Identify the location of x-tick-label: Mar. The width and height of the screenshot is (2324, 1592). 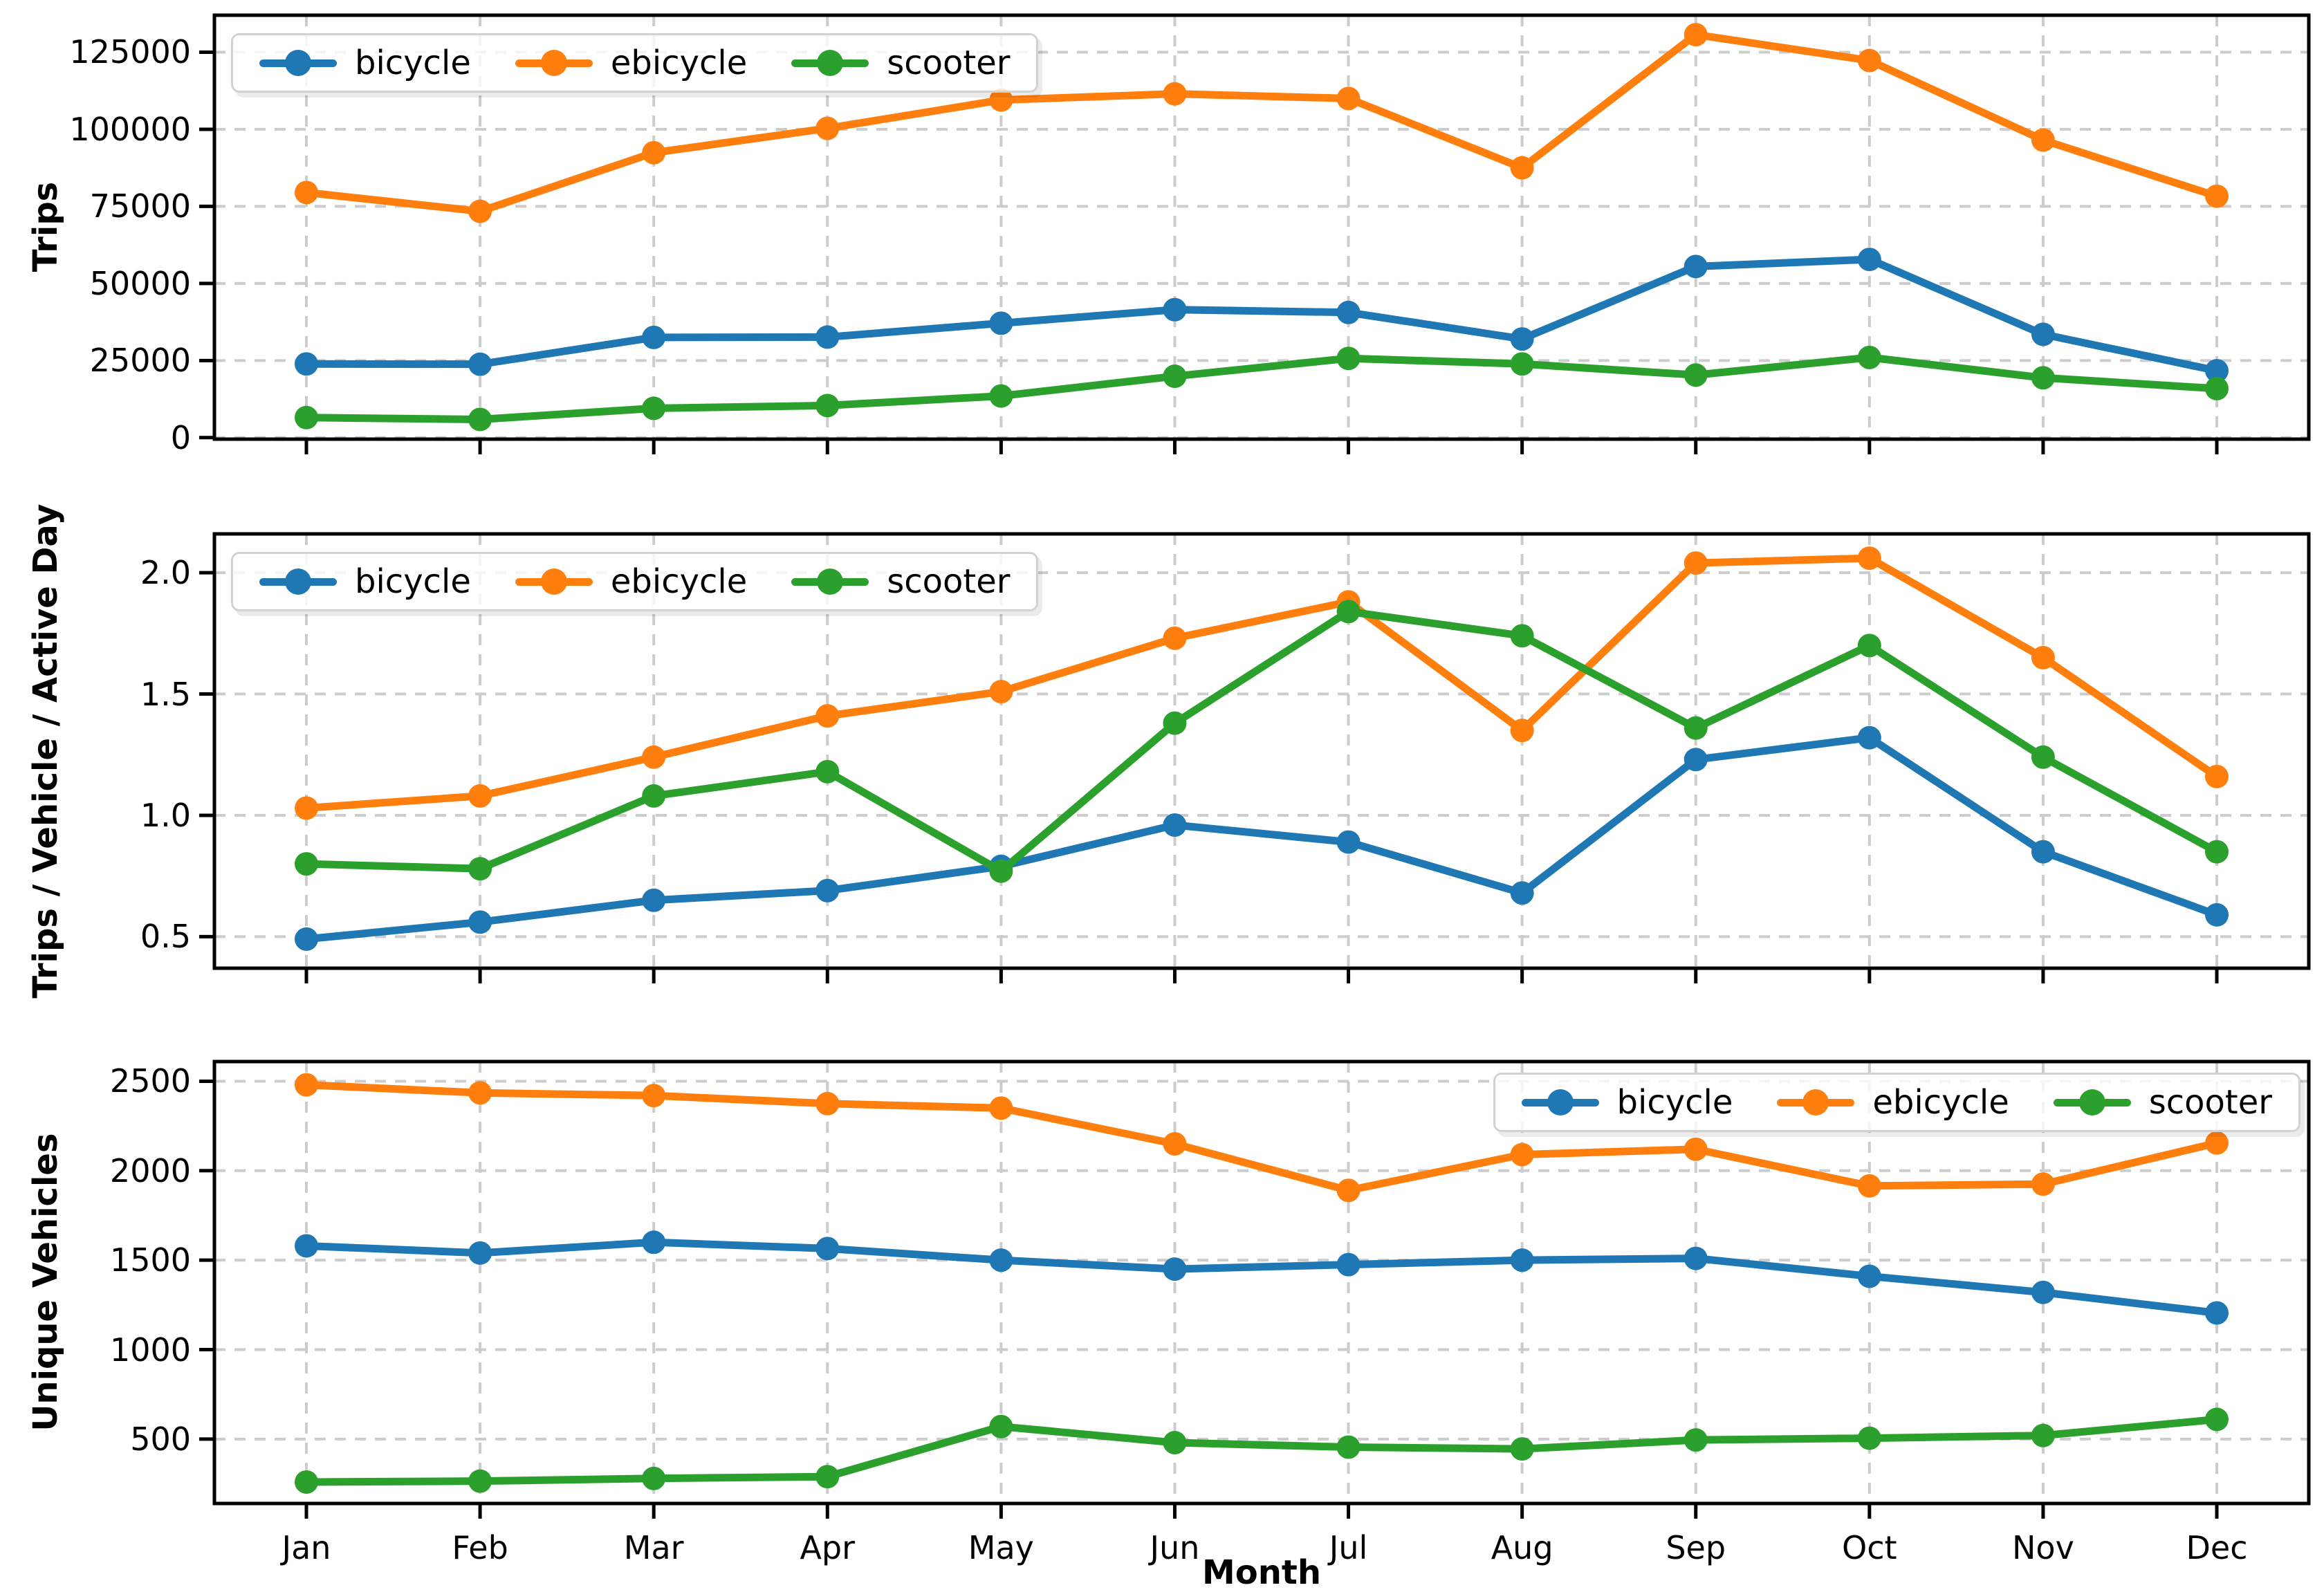
(653, 1548).